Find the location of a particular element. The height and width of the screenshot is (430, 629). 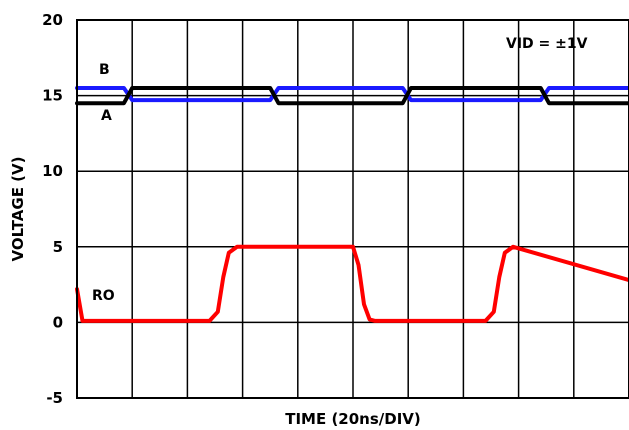

series-label-a: A is located at coordinates (106, 116).